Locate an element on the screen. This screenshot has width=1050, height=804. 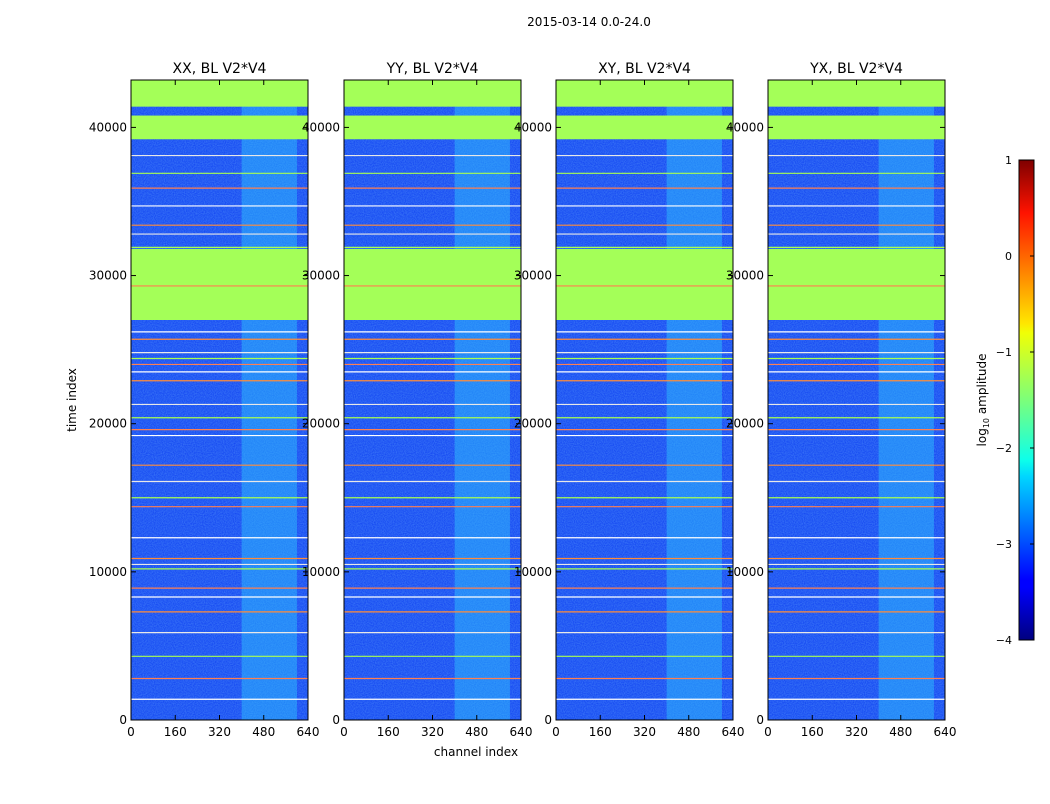
colorbar-tick-label: −2 is located at coordinates (1004, 448).